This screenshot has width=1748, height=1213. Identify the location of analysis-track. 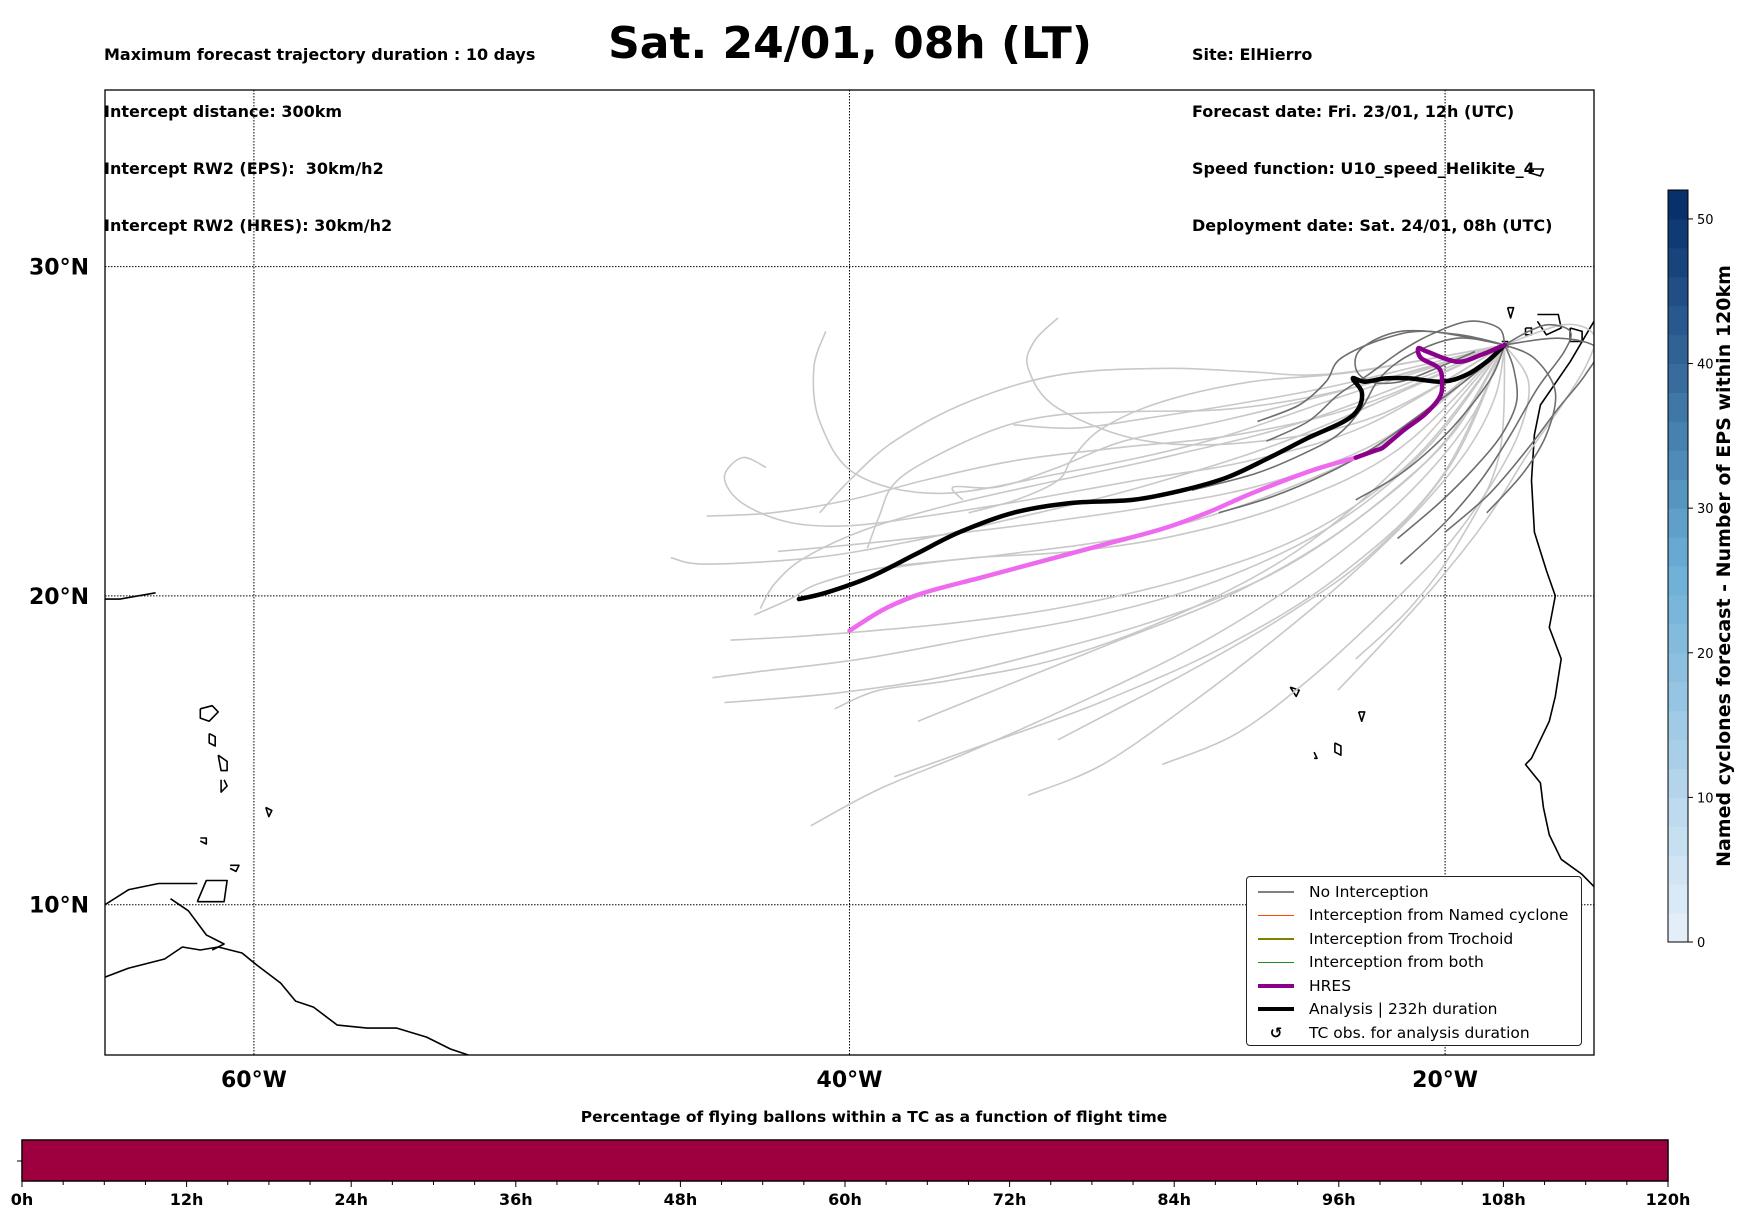
(1151, 472).